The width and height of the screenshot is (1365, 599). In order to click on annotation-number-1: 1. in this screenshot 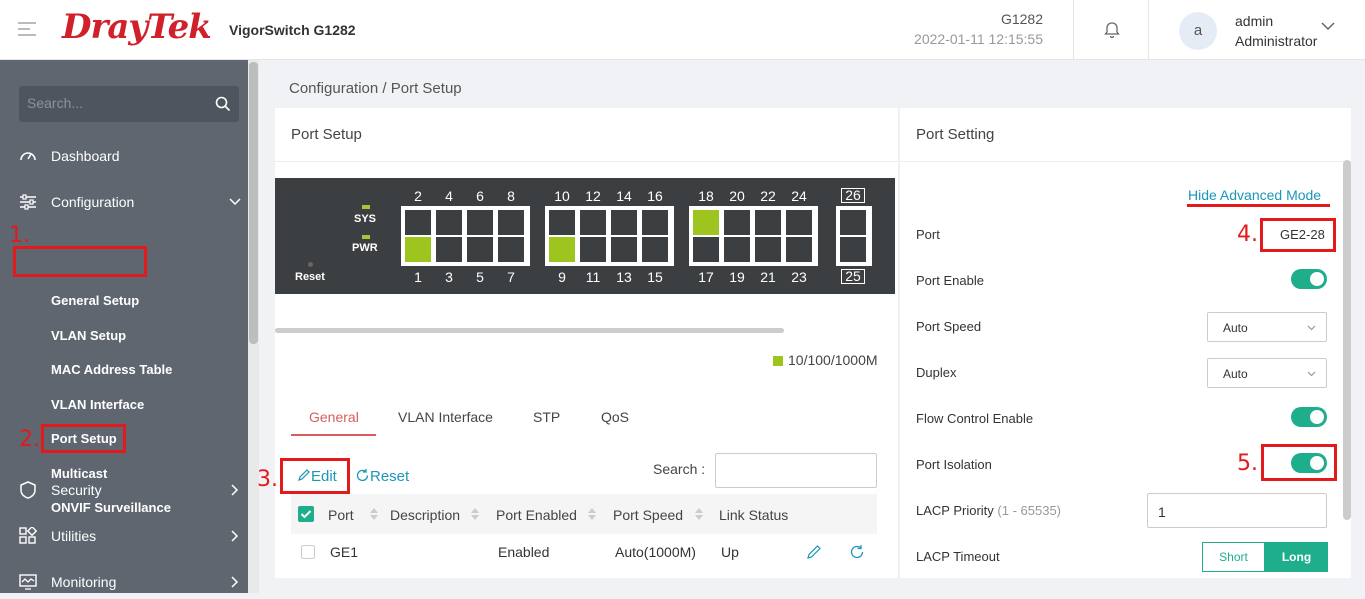, I will do `click(19, 235)`.